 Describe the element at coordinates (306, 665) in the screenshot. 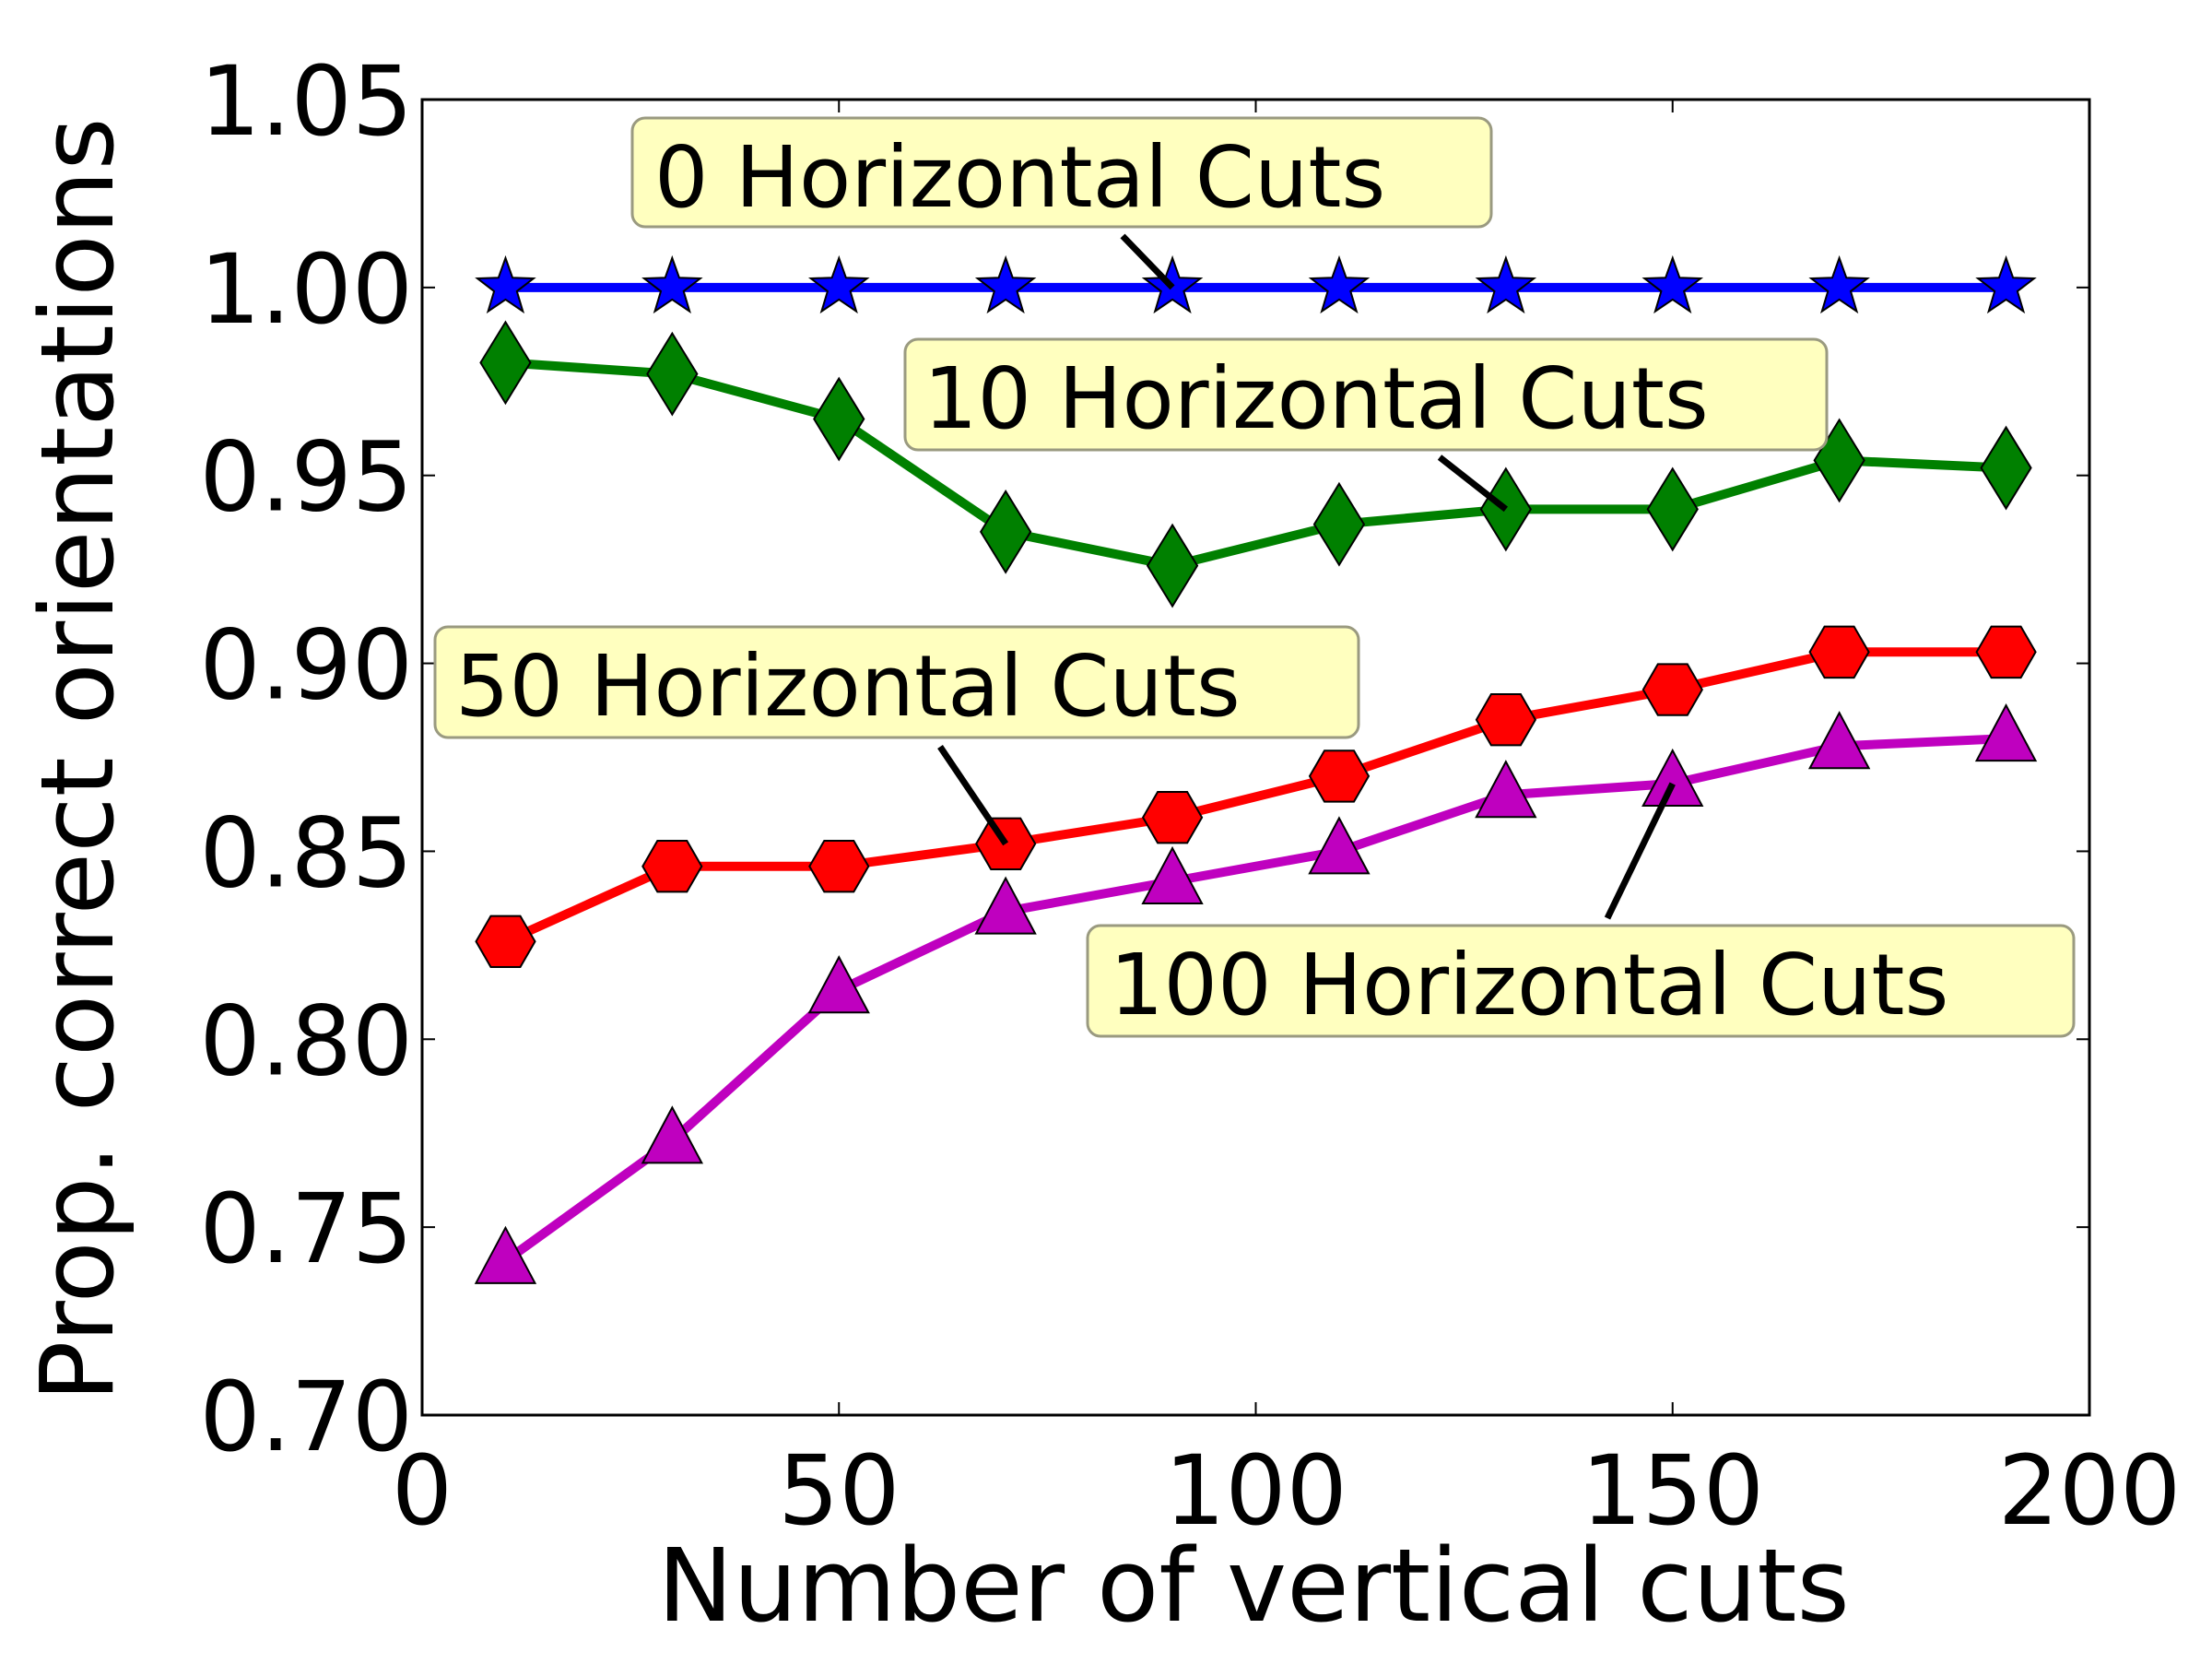

I see `y-tick-label: 0.90` at that location.